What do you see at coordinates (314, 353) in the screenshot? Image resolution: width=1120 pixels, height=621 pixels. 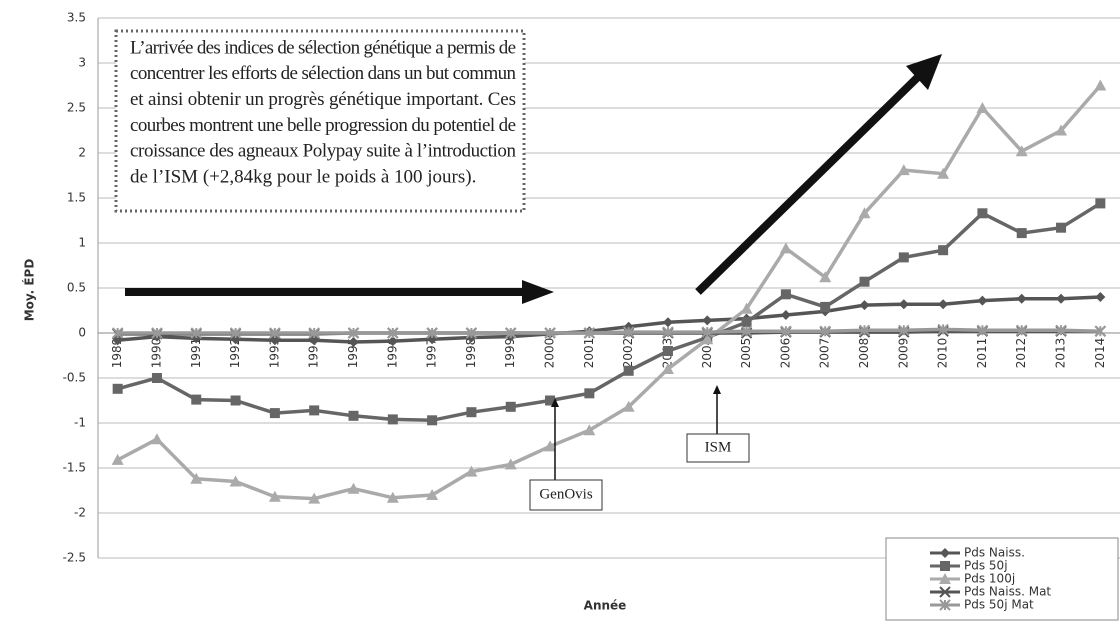 I see `x-tick-label: 1994` at bounding box center [314, 353].